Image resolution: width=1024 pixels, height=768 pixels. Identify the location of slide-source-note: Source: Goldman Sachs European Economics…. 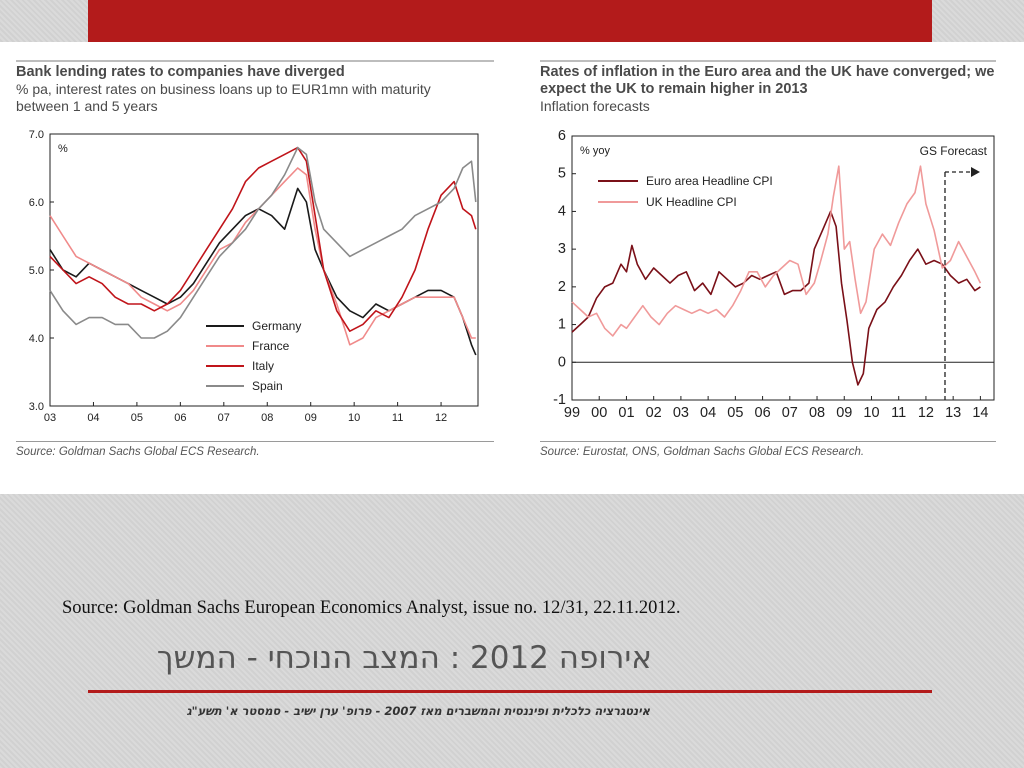
(371, 608).